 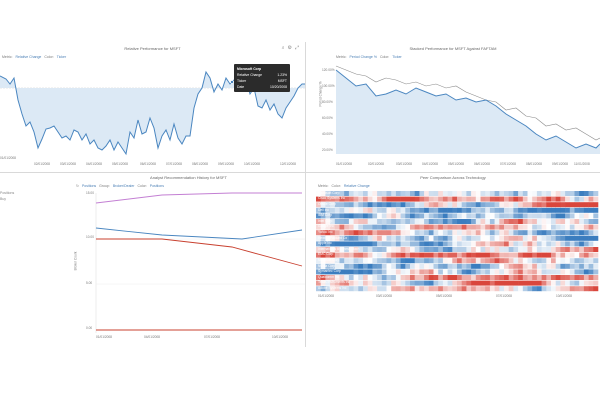 What do you see at coordinates (7, 193) in the screenshot?
I see `legend-item: Positions` at bounding box center [7, 193].